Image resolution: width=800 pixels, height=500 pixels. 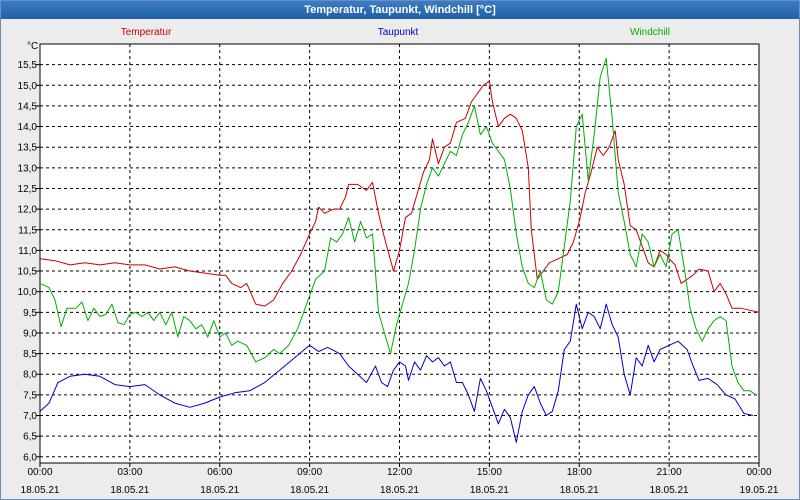 What do you see at coordinates (309, 472) in the screenshot?
I see `x-tick-time: 09:00` at bounding box center [309, 472].